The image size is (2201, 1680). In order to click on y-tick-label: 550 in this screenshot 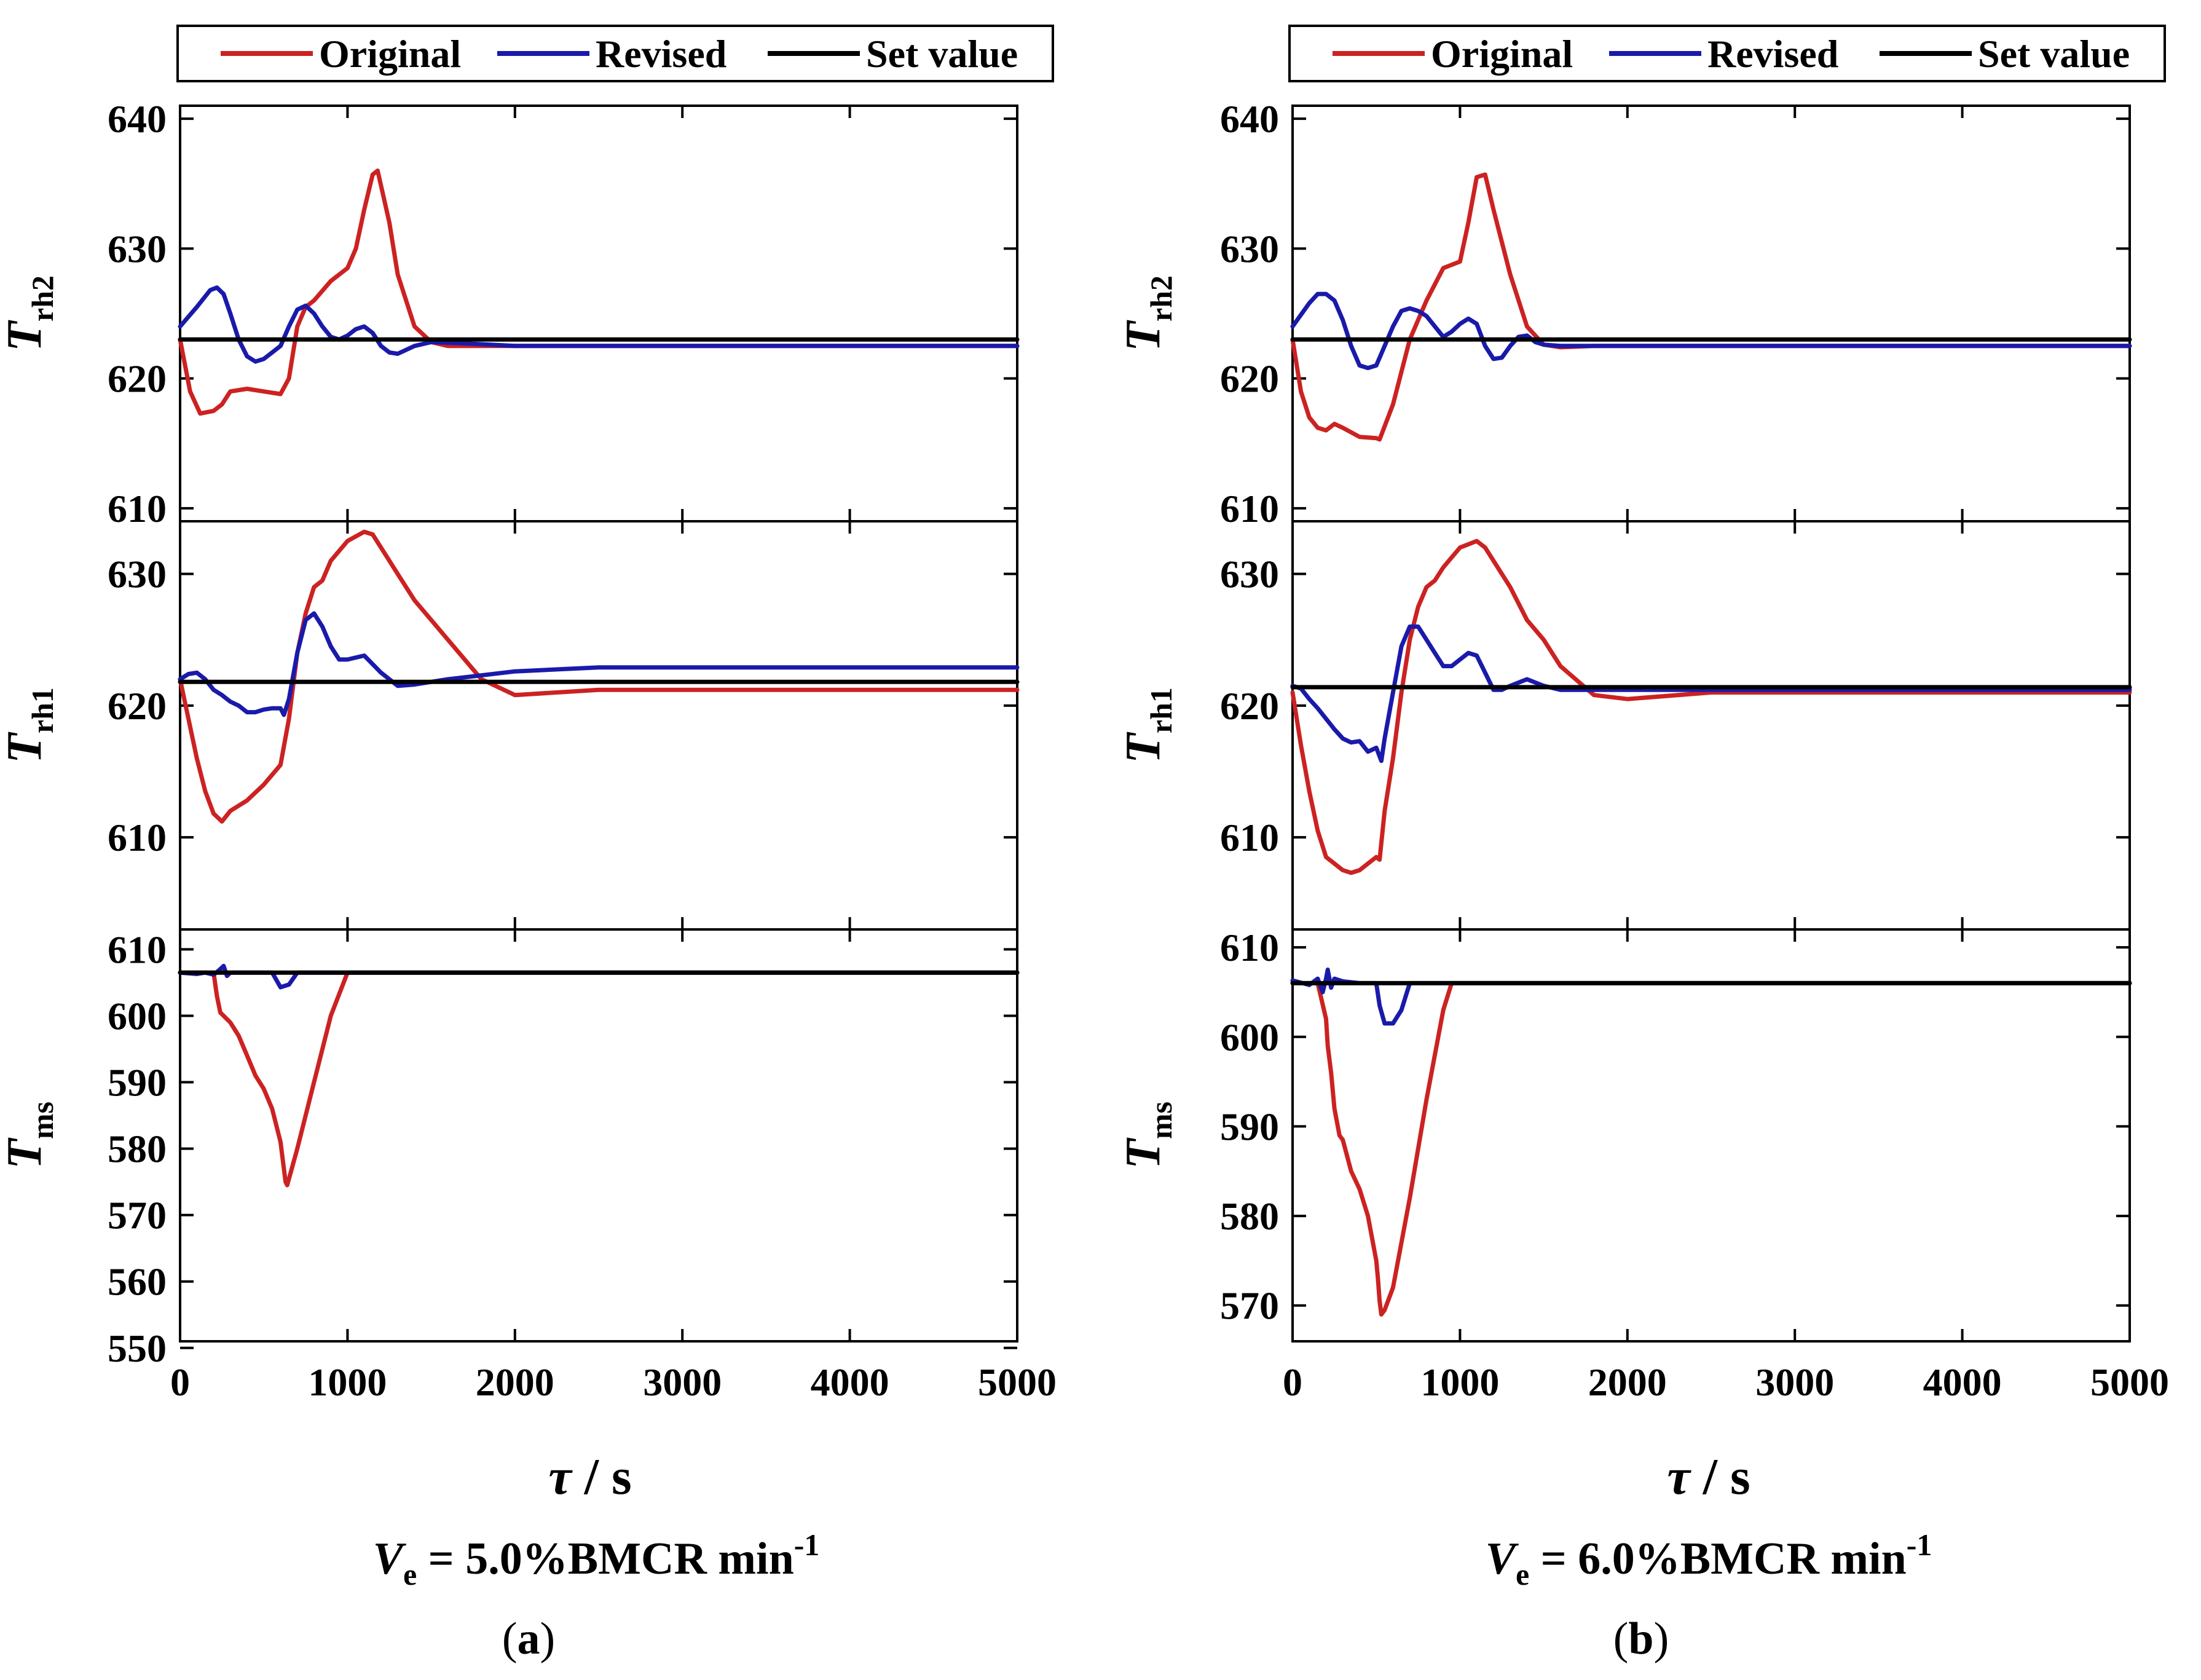, I will do `click(137, 1348)`.